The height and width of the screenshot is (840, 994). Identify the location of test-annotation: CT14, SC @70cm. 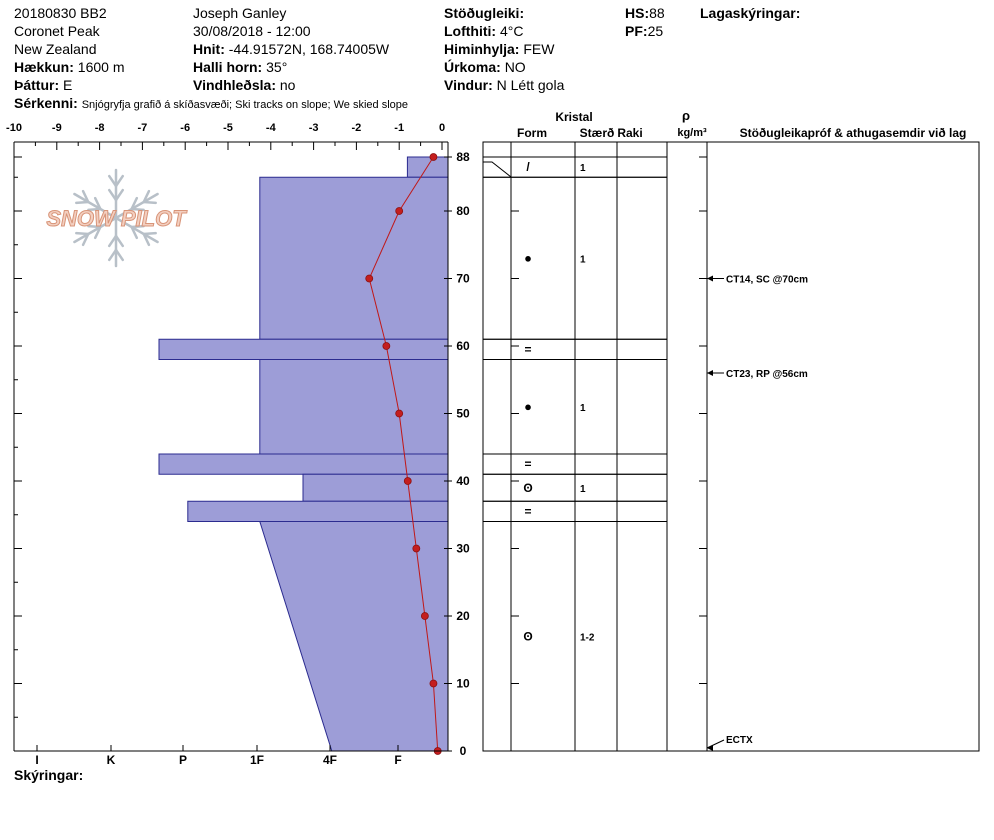
(767, 280).